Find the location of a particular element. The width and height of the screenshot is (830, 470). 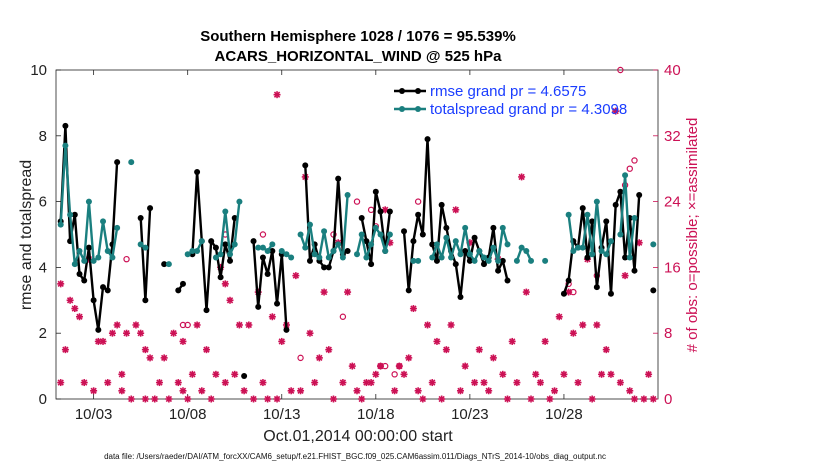

y2-tick-label: 32 is located at coordinates (672, 136).